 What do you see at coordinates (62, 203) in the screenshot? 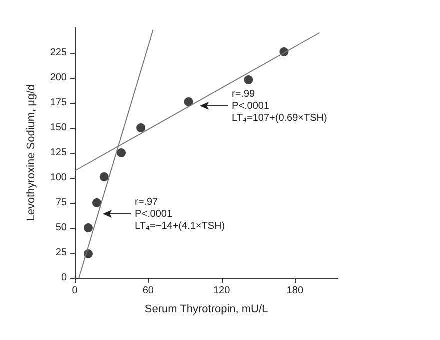
I see `y-tick-label: 75` at bounding box center [62, 203].